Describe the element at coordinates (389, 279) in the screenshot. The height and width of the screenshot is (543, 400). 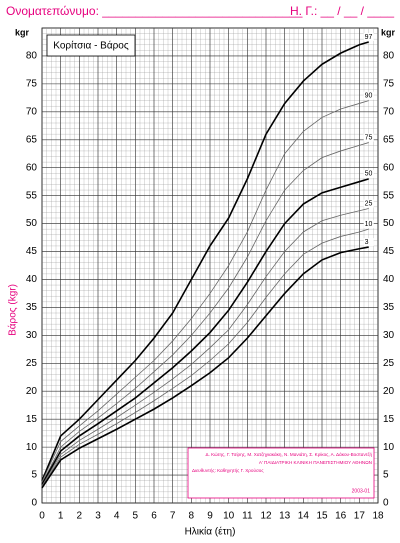
I see `y-tick-label-right: 40` at that location.